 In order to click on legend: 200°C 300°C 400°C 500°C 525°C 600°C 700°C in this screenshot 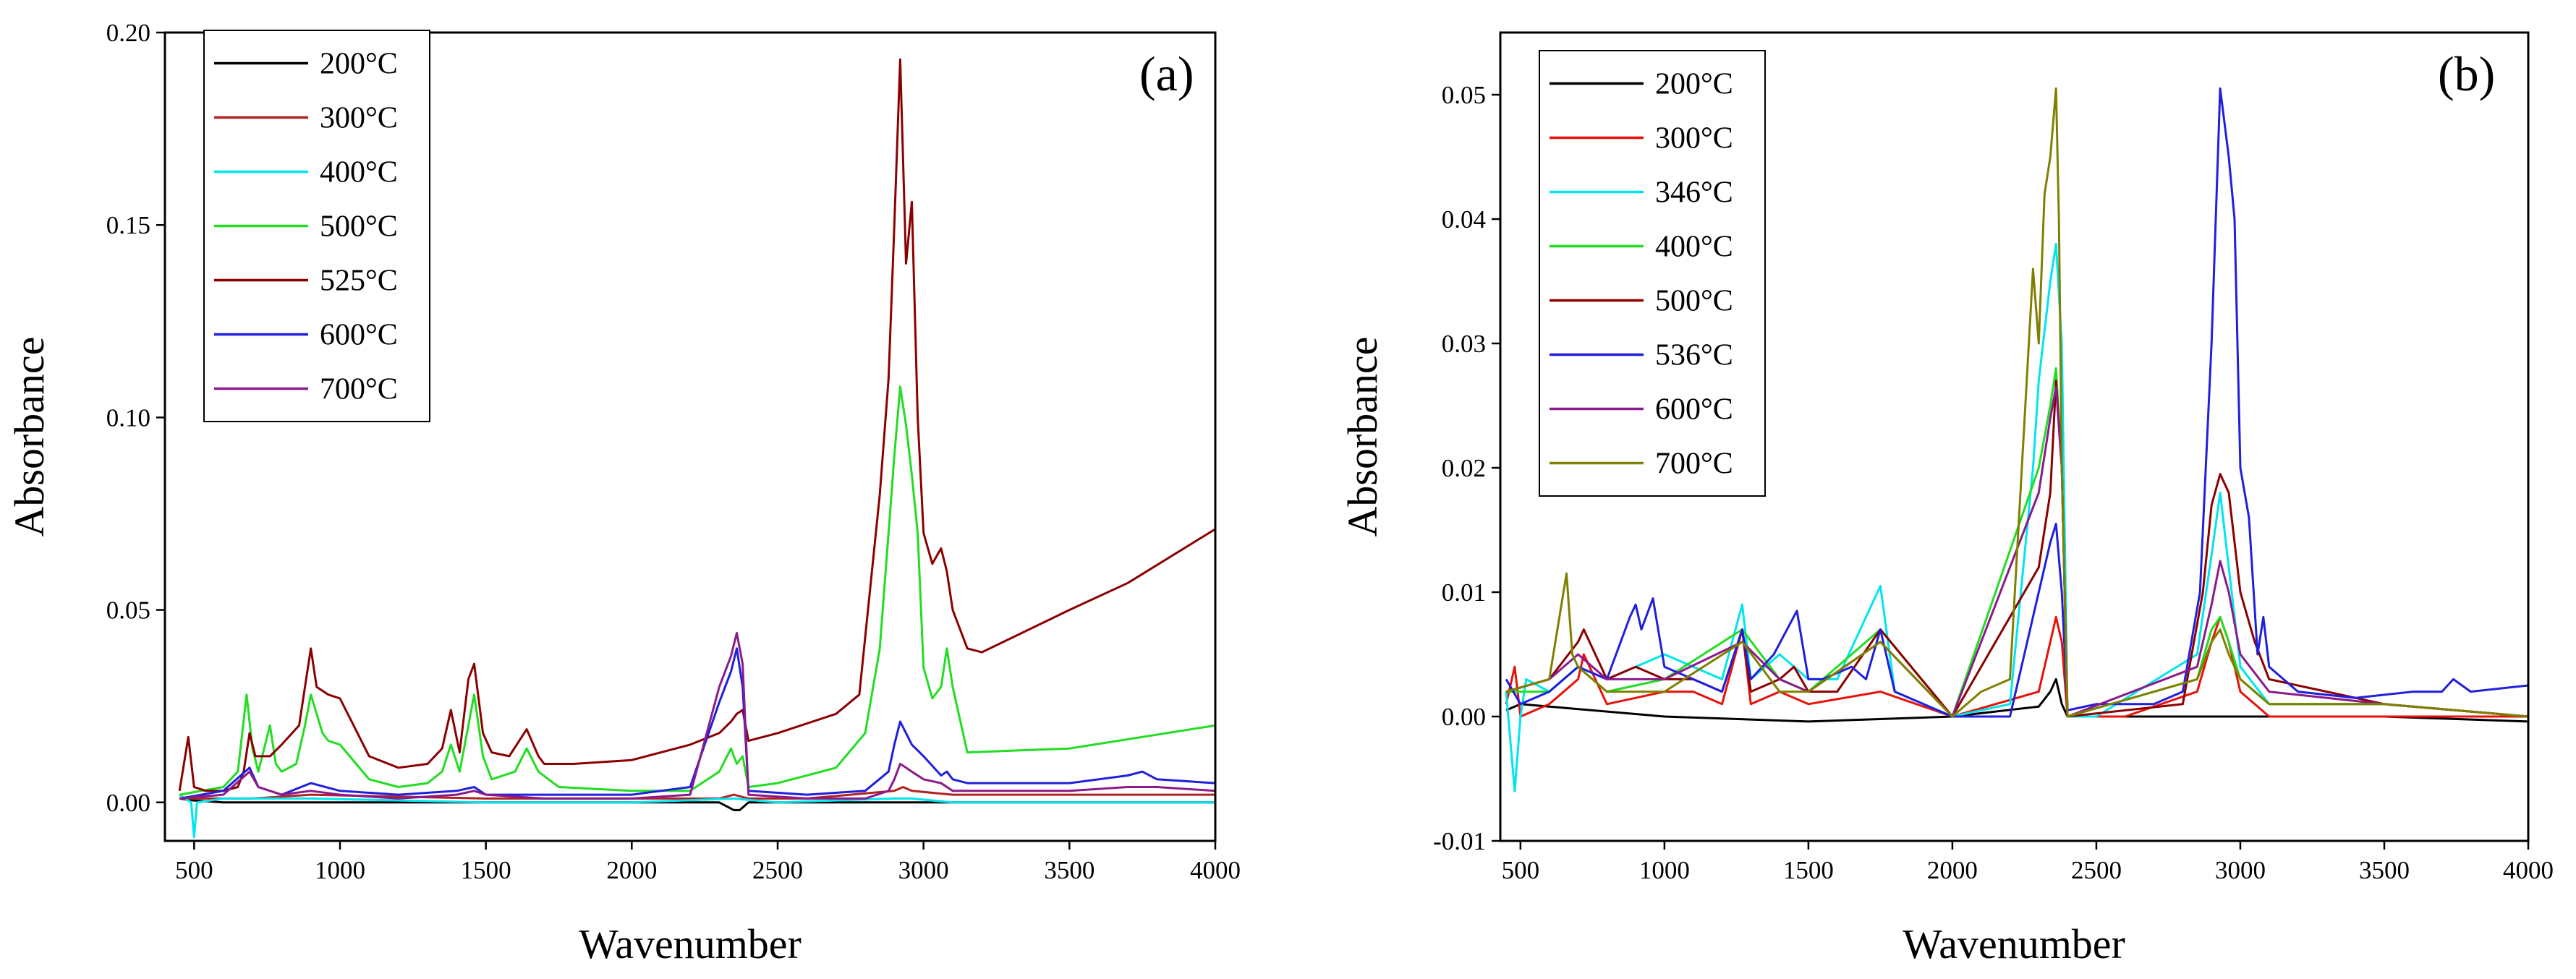, I will do `click(316, 226)`.